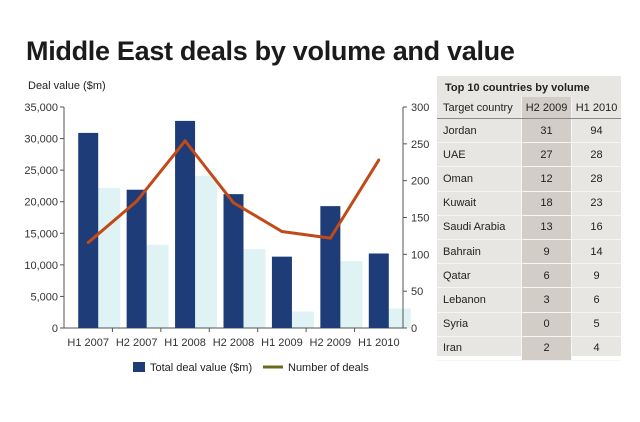 The height and width of the screenshot is (422, 640). Describe the element at coordinates (479, 252) in the screenshot. I see `cell-country: Bahrain` at that location.